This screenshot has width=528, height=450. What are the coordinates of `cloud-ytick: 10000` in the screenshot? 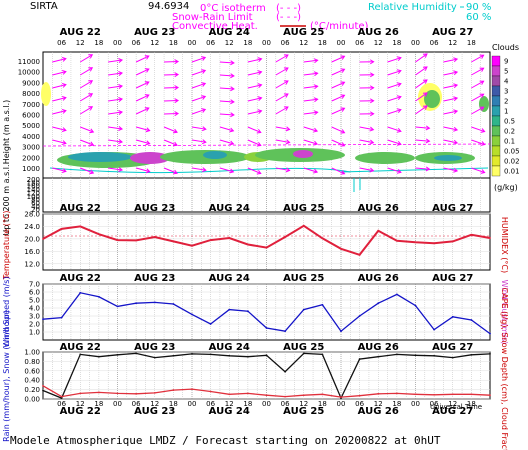 It's located at (29, 73).